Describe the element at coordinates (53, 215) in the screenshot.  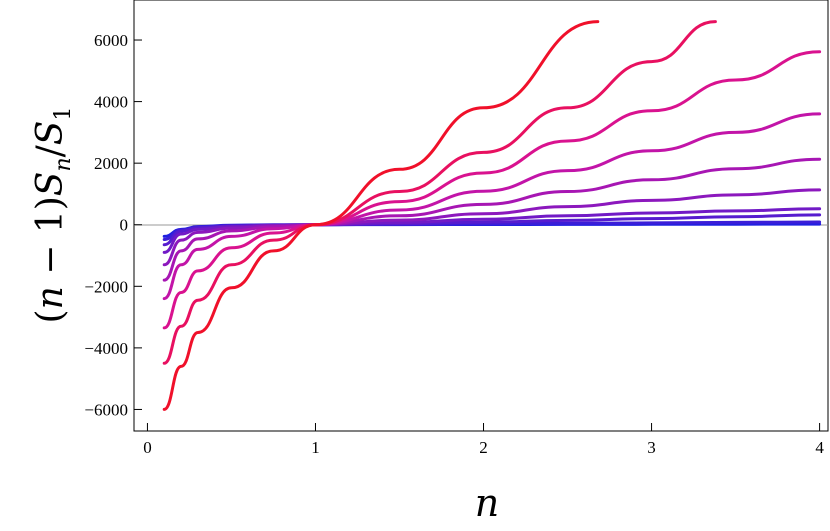
I see `y-axis-title: (n − 1)Sn/S1` at that location.